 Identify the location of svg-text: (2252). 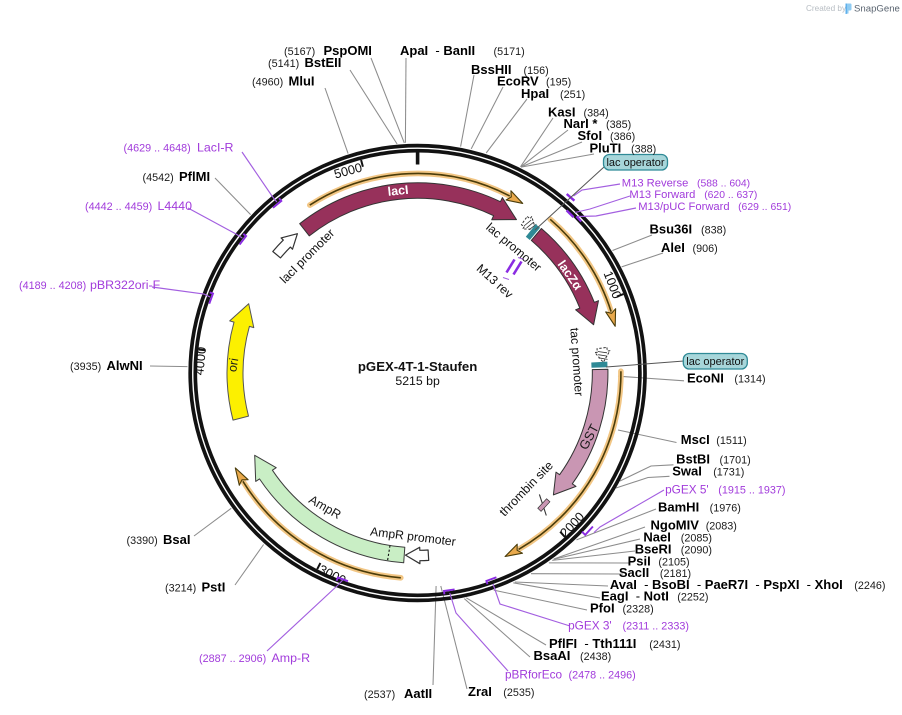
(692, 598).